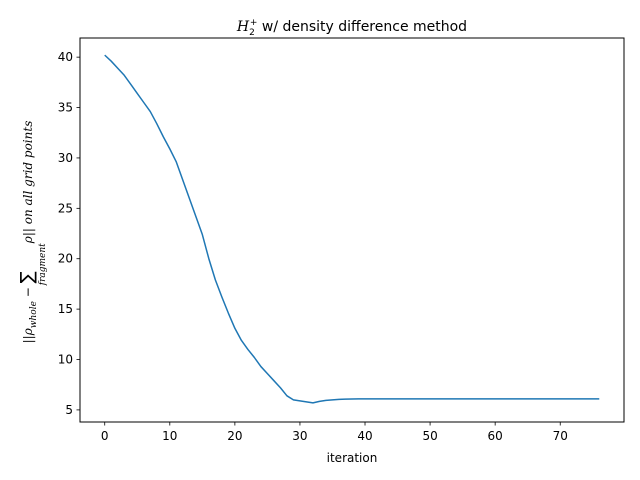  Describe the element at coordinates (43, 264) in the screenshot. I see `ylabel-sub-fragment: fragment` at that location.